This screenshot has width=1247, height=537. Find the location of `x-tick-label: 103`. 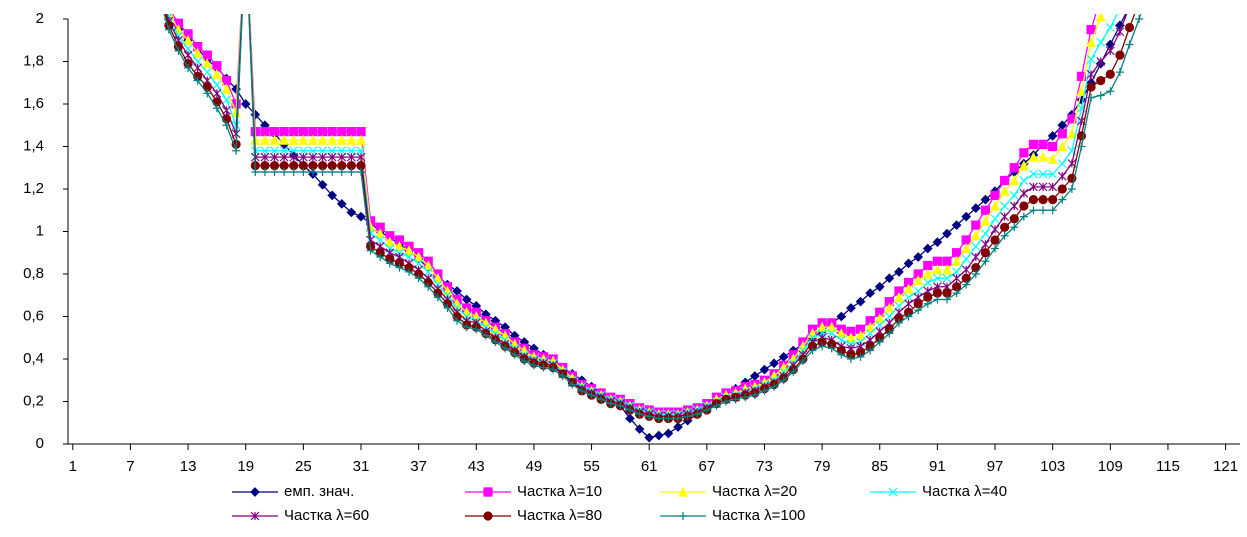

x-tick-label: 103 is located at coordinates (1052, 466).